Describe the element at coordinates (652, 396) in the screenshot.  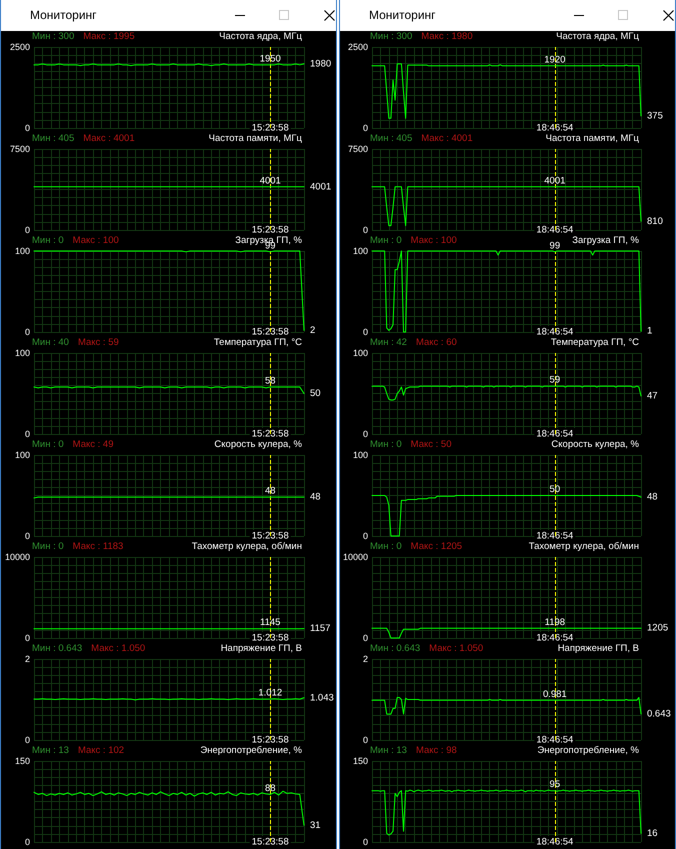
I see `data-label: 47` at that location.